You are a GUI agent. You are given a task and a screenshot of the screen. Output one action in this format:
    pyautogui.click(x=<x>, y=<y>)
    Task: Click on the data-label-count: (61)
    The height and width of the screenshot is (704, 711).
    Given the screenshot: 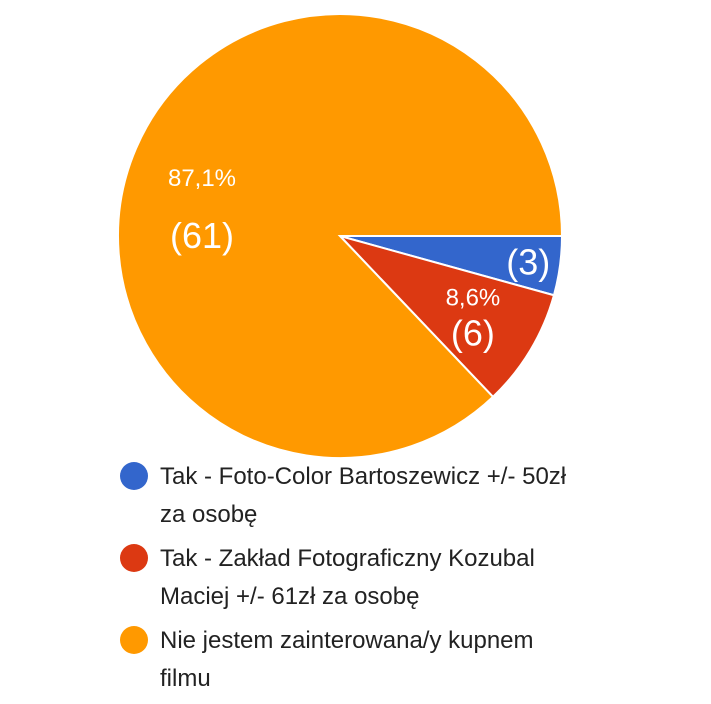 What is the action you would take?
    pyautogui.click(x=202, y=235)
    